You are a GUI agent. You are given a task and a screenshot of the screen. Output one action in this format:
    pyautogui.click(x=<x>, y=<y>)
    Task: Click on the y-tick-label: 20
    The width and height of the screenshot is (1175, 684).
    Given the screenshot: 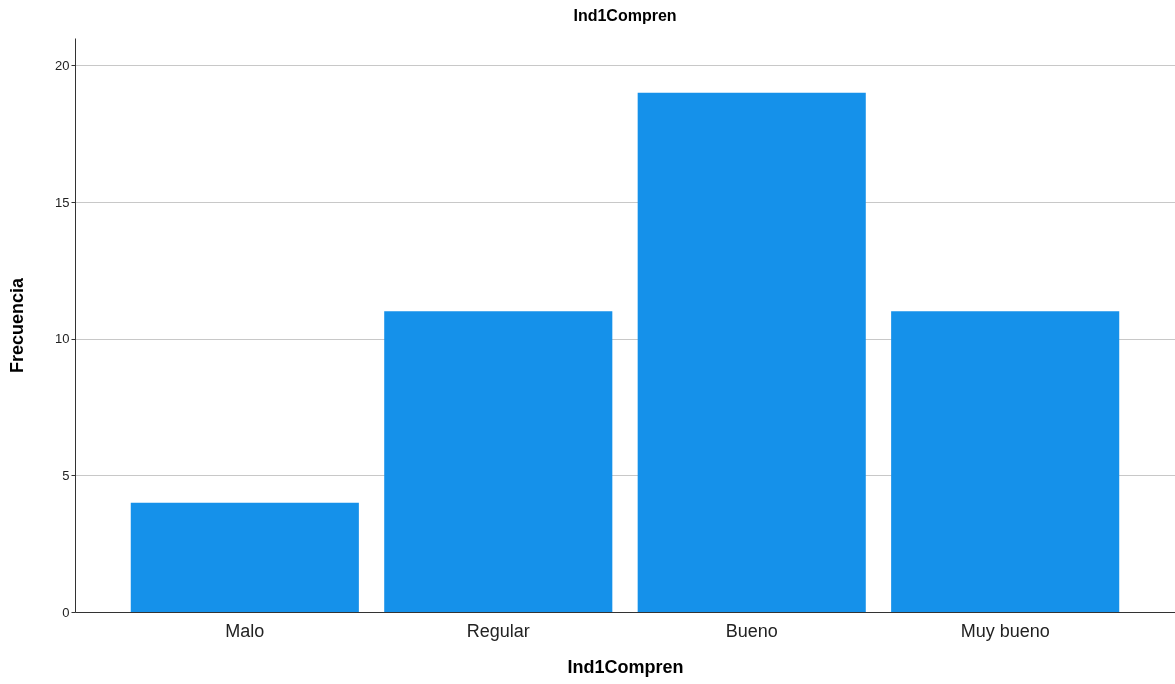 What is the action you would take?
    pyautogui.click(x=62, y=65)
    